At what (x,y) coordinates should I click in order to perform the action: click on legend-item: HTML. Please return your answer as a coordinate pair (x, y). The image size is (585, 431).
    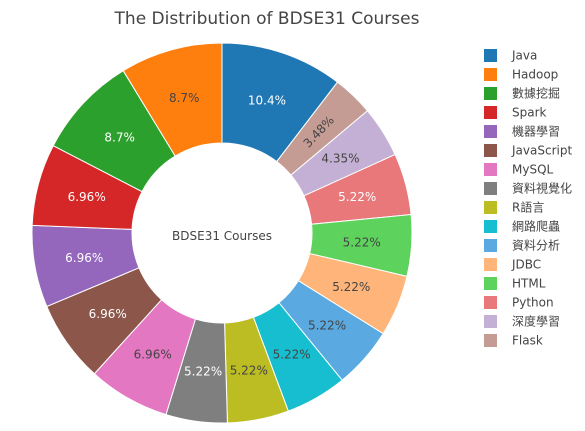
    Looking at the image, I should click on (515, 284).